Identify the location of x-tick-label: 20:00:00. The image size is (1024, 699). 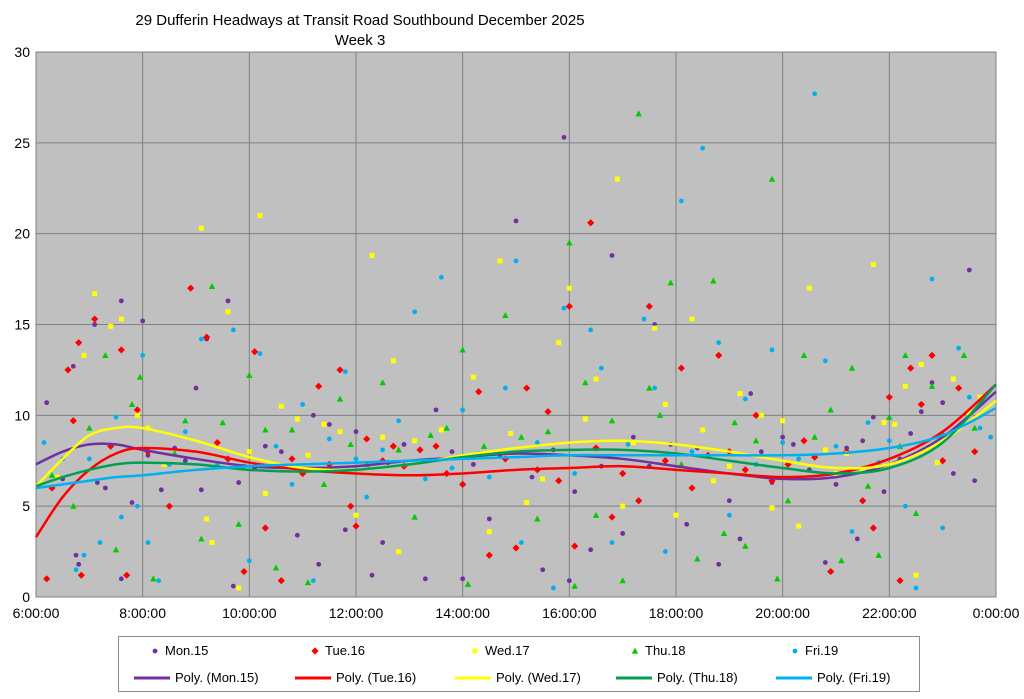
(782, 613).